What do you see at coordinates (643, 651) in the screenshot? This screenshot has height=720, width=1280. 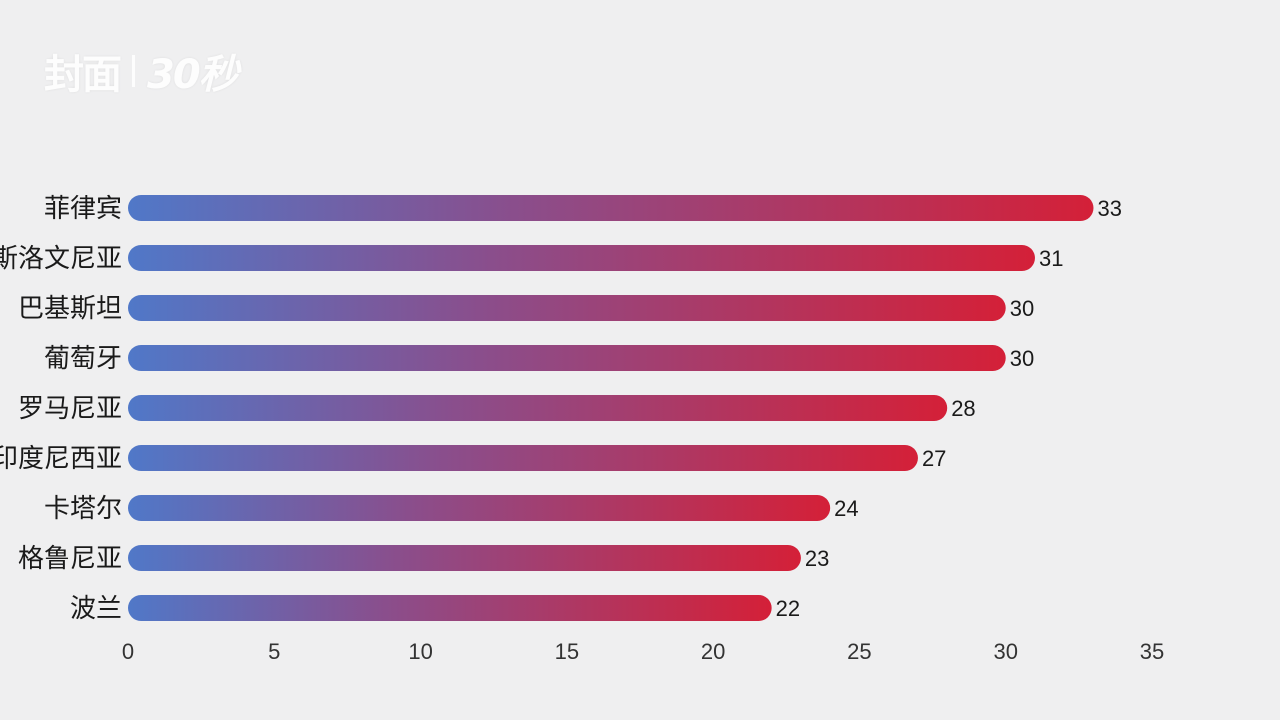 I see `x-axis-ticks: 0 5 10 15 20 25 30 35` at bounding box center [643, 651].